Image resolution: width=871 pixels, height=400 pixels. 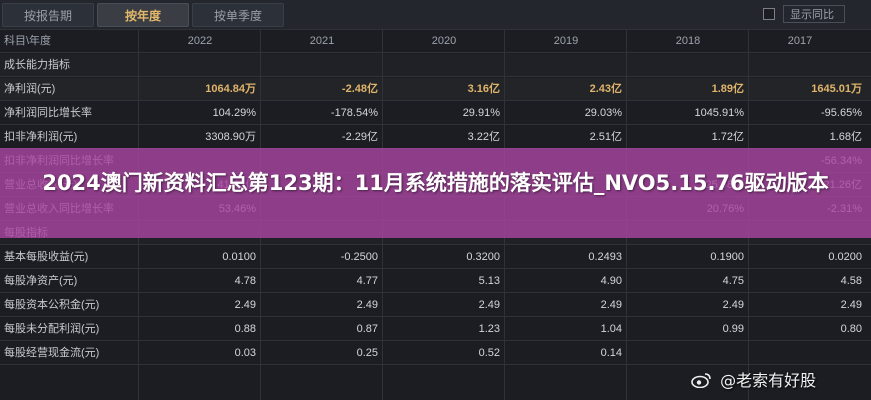 What do you see at coordinates (48, 113) in the screenshot?
I see `row-label: 净利润同比增长率` at bounding box center [48, 113].